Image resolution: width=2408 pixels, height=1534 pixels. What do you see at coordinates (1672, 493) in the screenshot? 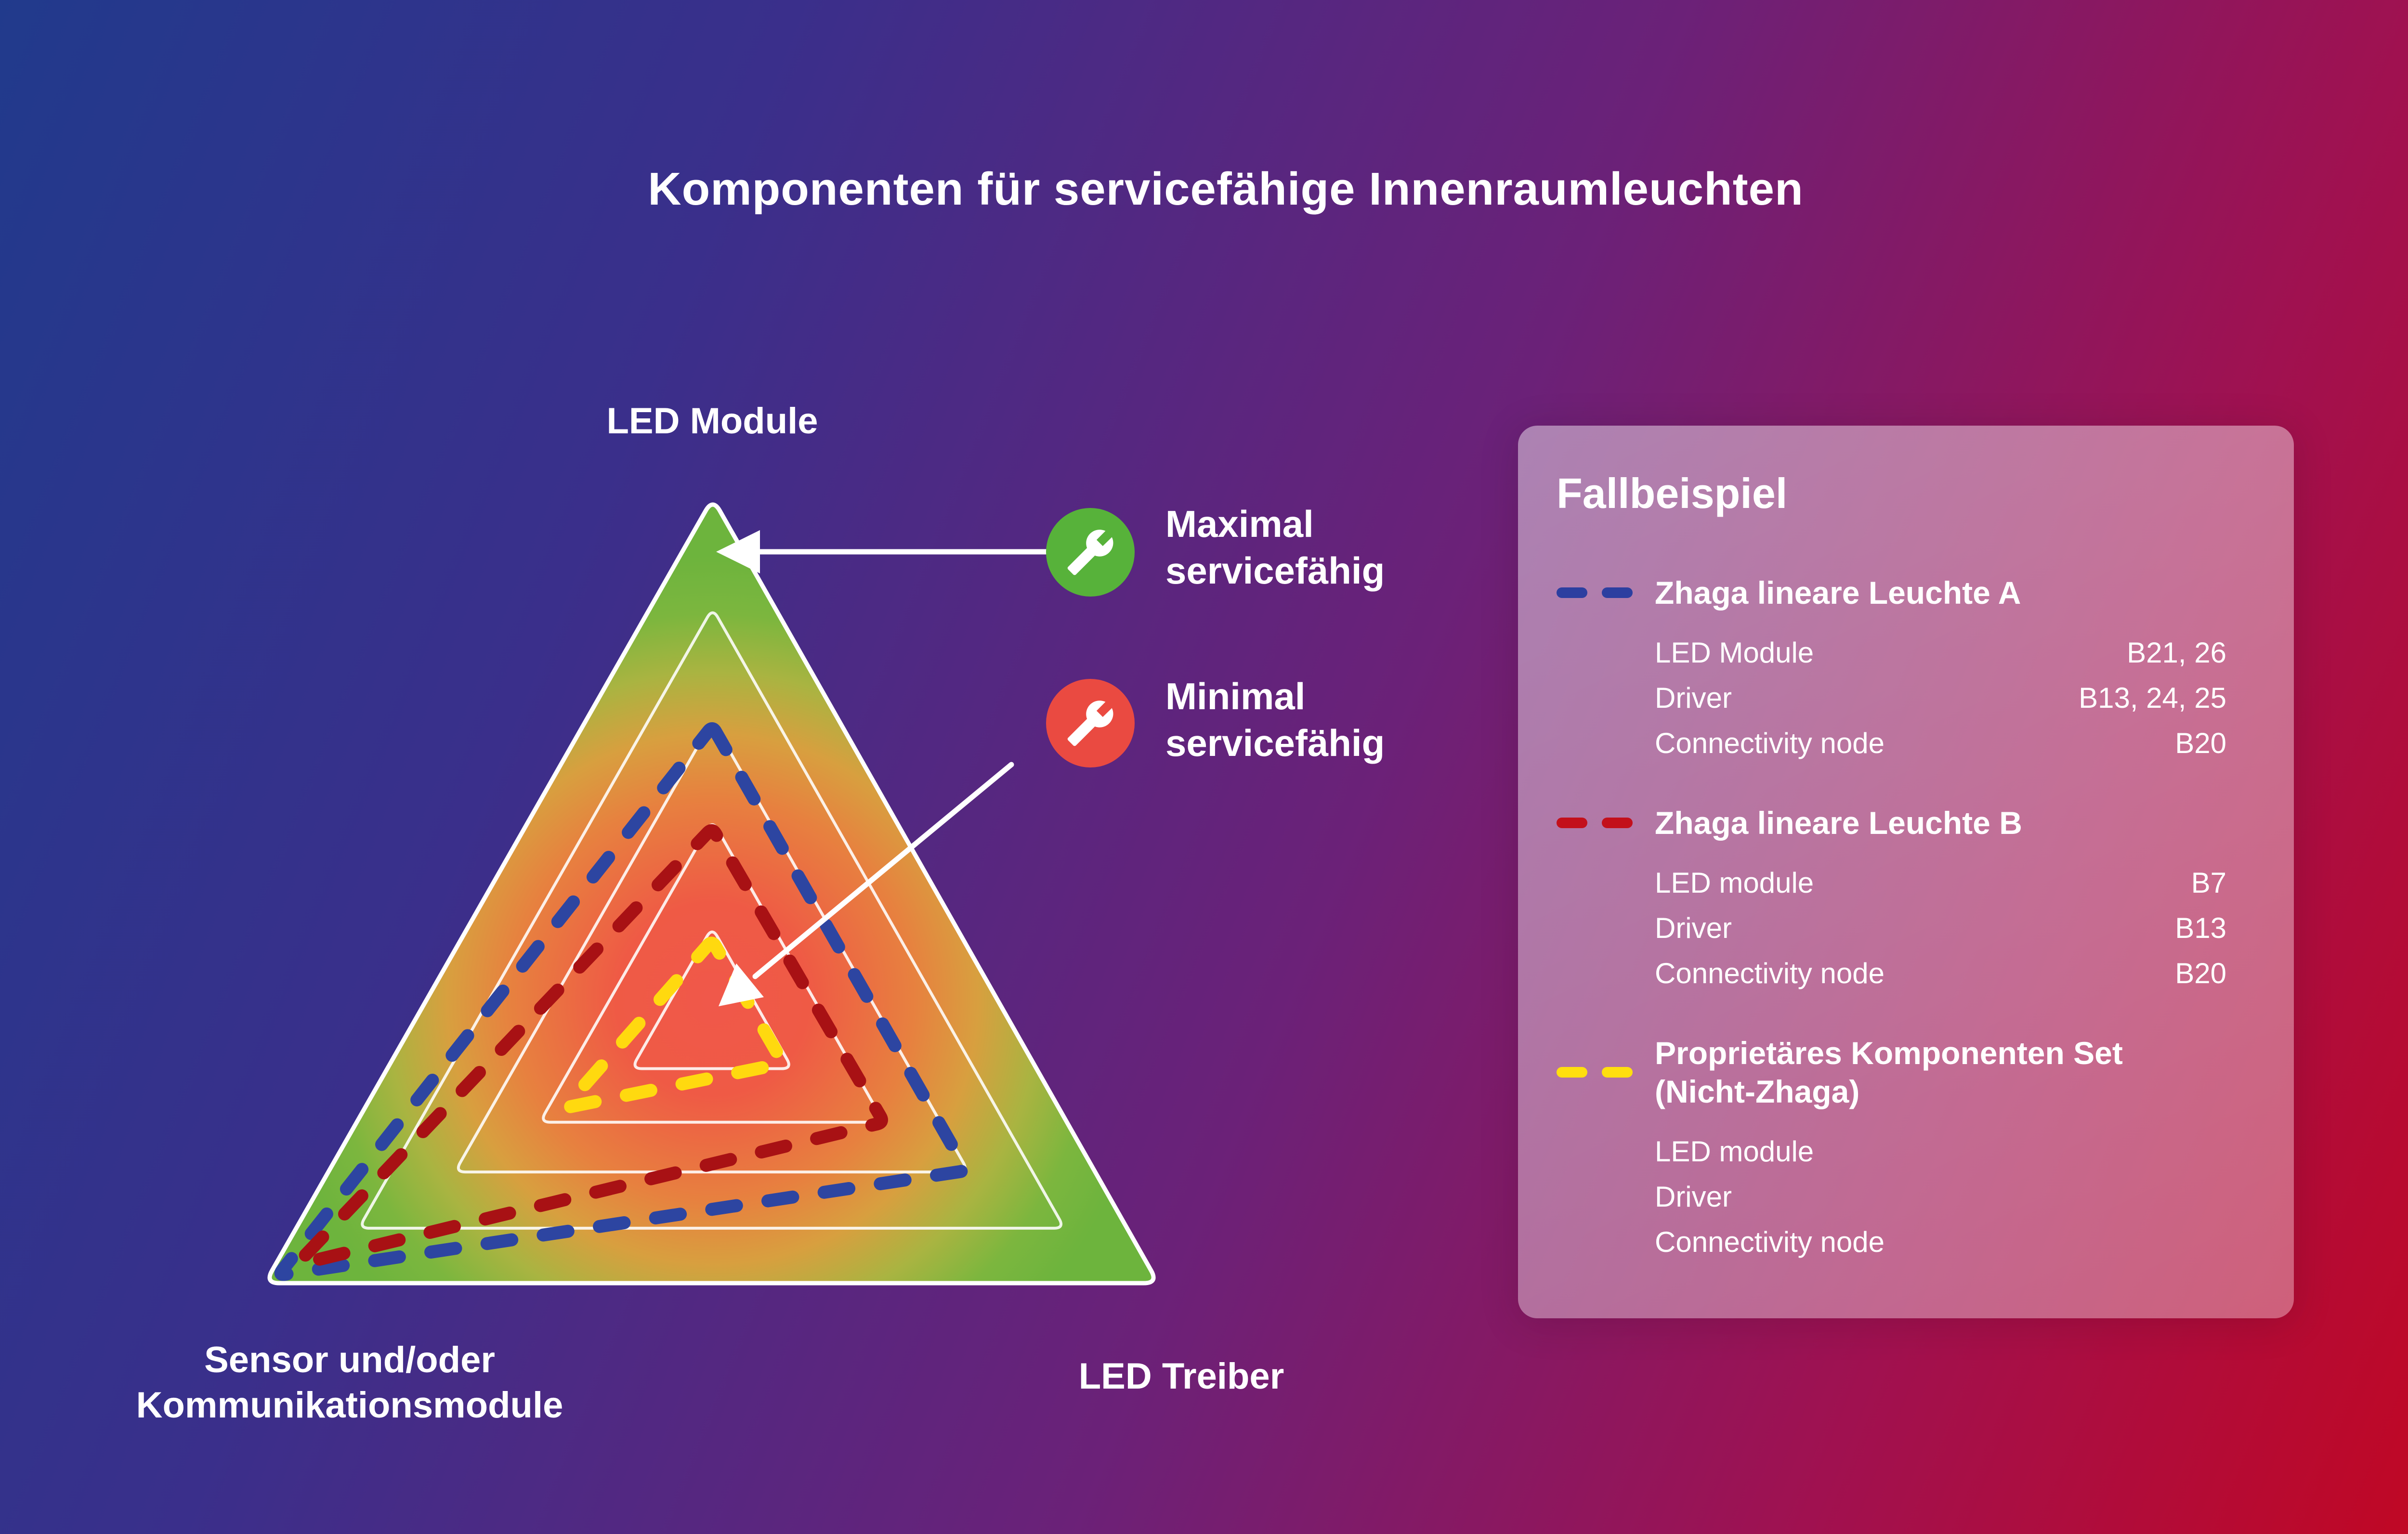
I see `panel-title: Fallbeispiel` at bounding box center [1672, 493].